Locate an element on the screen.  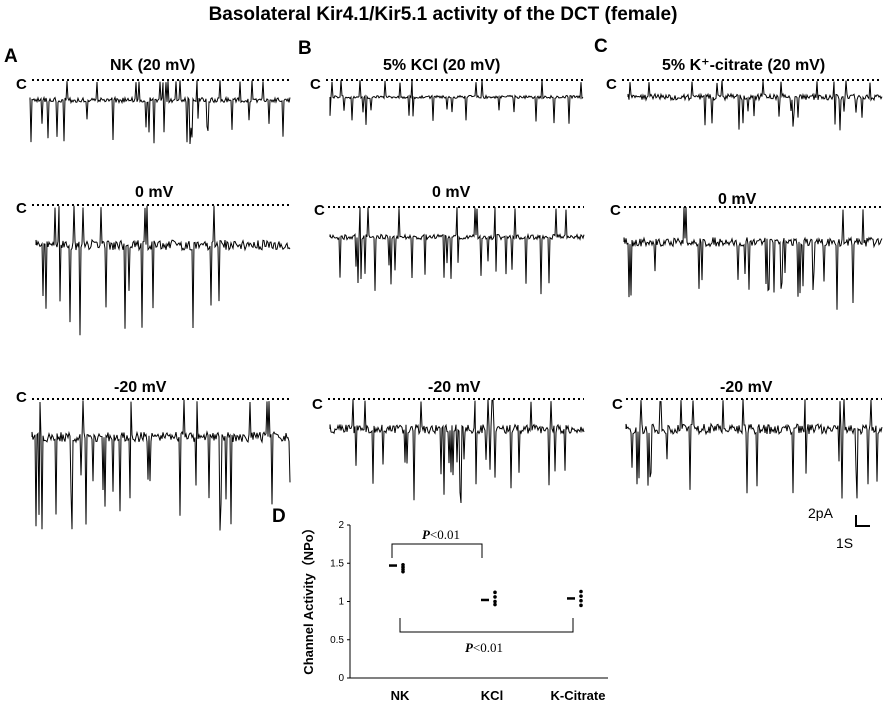
voltage-label-b-0mv: 0 mV is located at coordinates (451, 192).